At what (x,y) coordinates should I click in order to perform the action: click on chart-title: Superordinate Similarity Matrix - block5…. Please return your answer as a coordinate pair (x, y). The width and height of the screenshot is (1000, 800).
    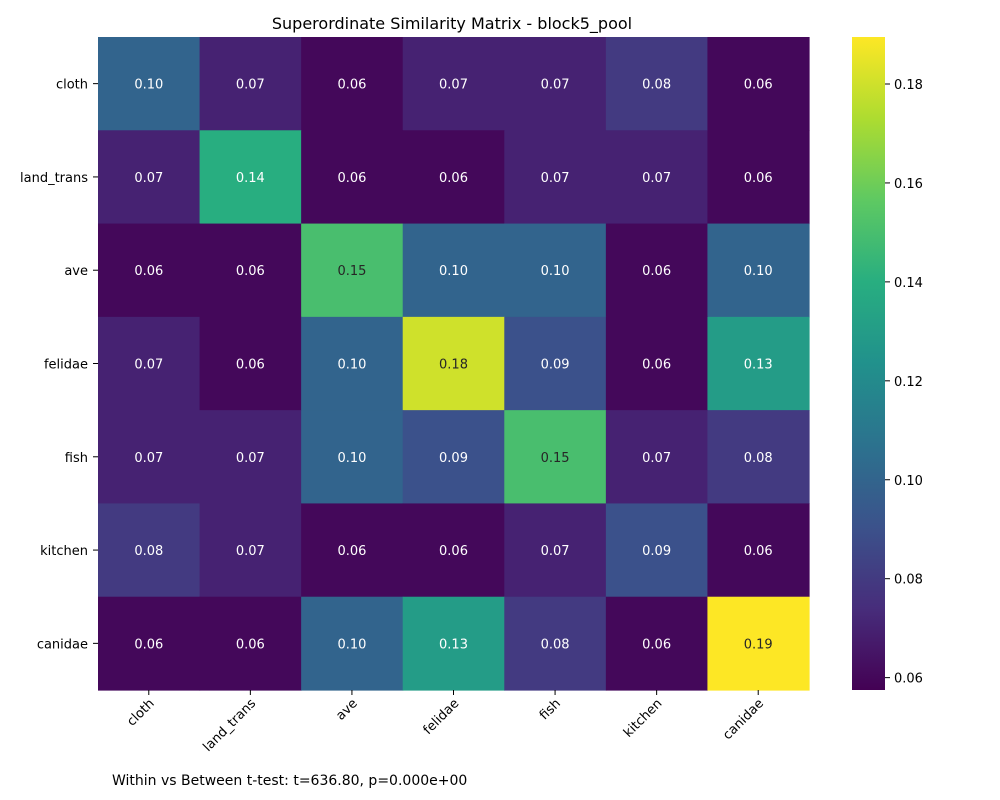
    Looking at the image, I should click on (452, 24).